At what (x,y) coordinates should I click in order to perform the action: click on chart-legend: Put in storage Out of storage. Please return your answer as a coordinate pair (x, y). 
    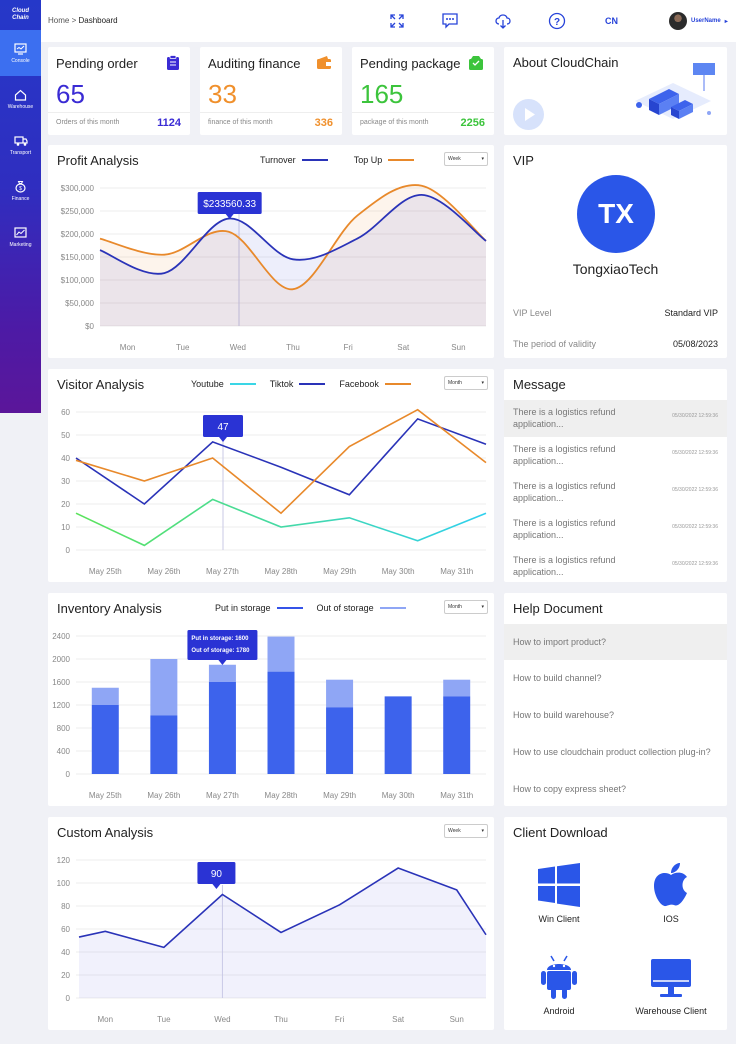
    Looking at the image, I should click on (310, 608).